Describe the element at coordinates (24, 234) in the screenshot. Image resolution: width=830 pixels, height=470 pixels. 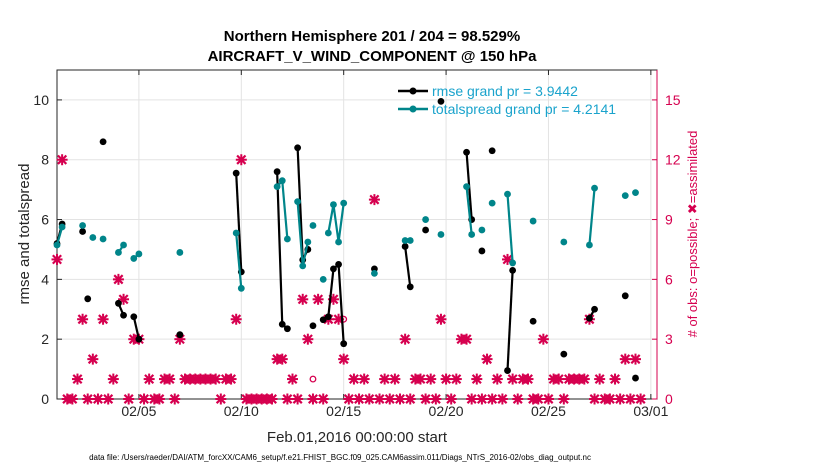
I see `y-axis-label: rmse and totalspread` at that location.